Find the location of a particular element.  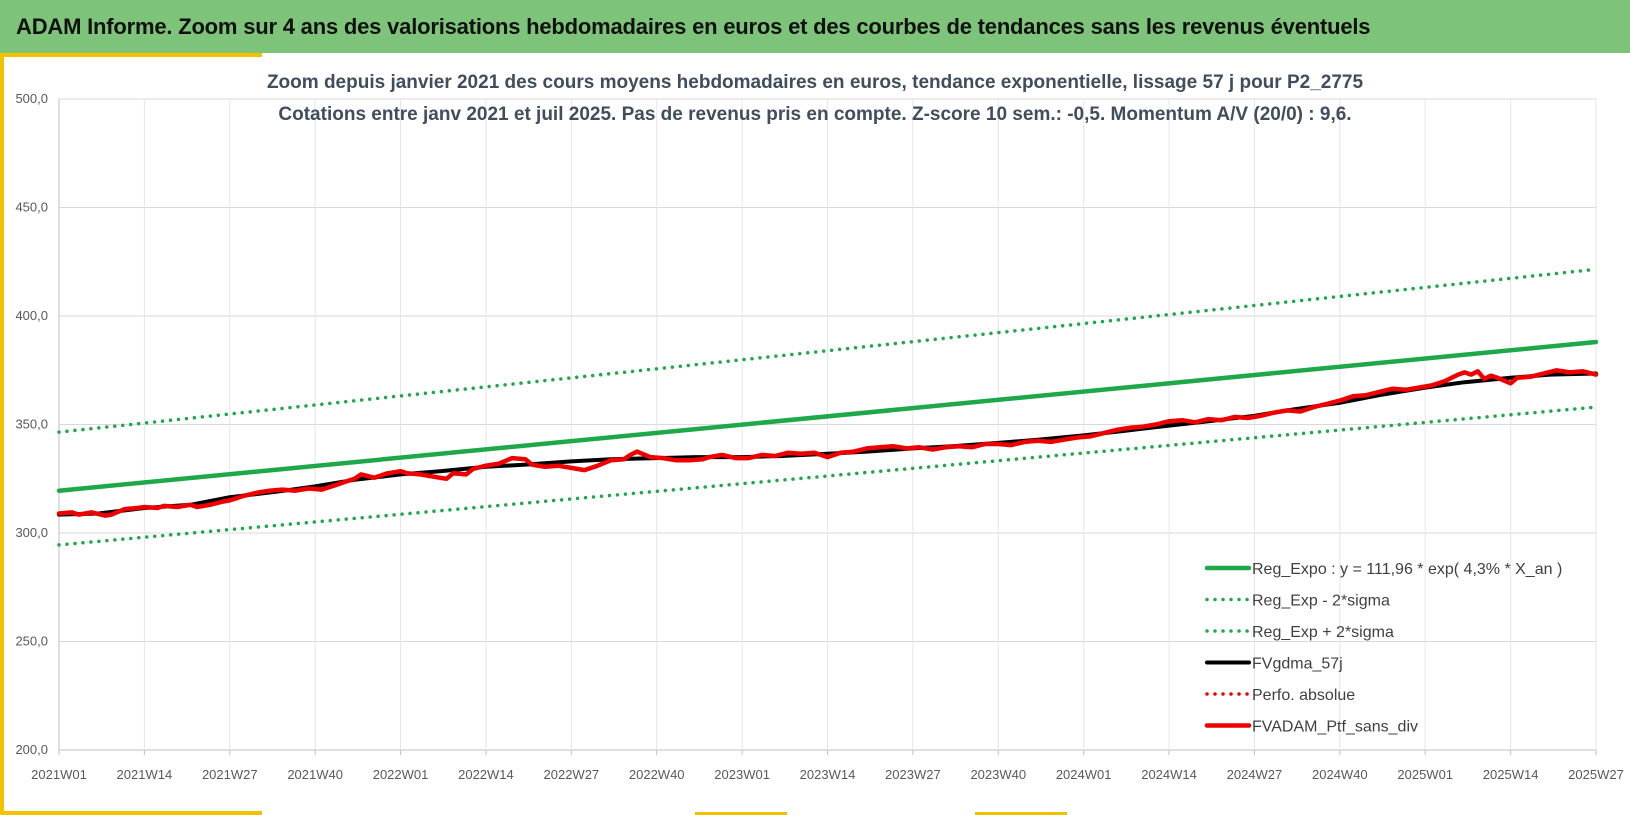

legend-label: Perfo. absolue is located at coordinates (1303, 695).